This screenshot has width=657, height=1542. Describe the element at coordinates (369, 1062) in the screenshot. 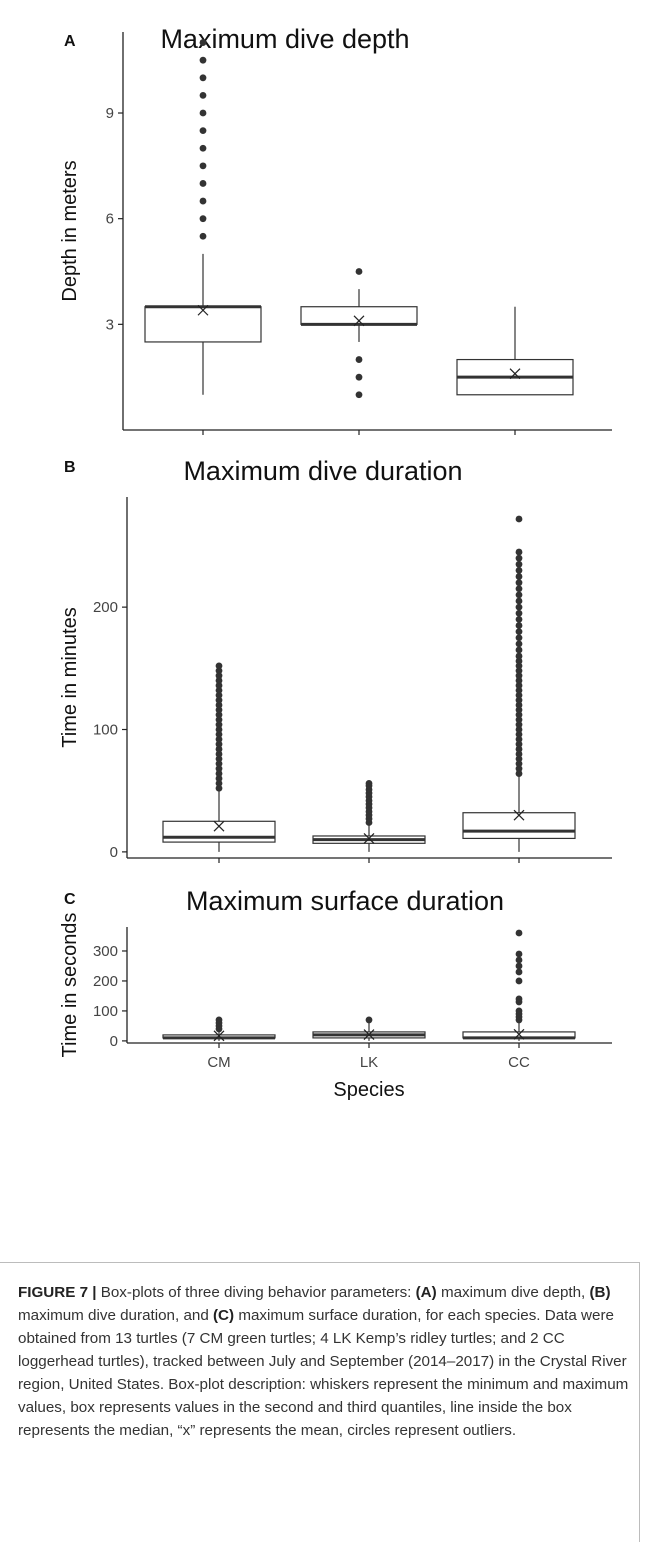

I see `x-tick-label: LK` at that location.